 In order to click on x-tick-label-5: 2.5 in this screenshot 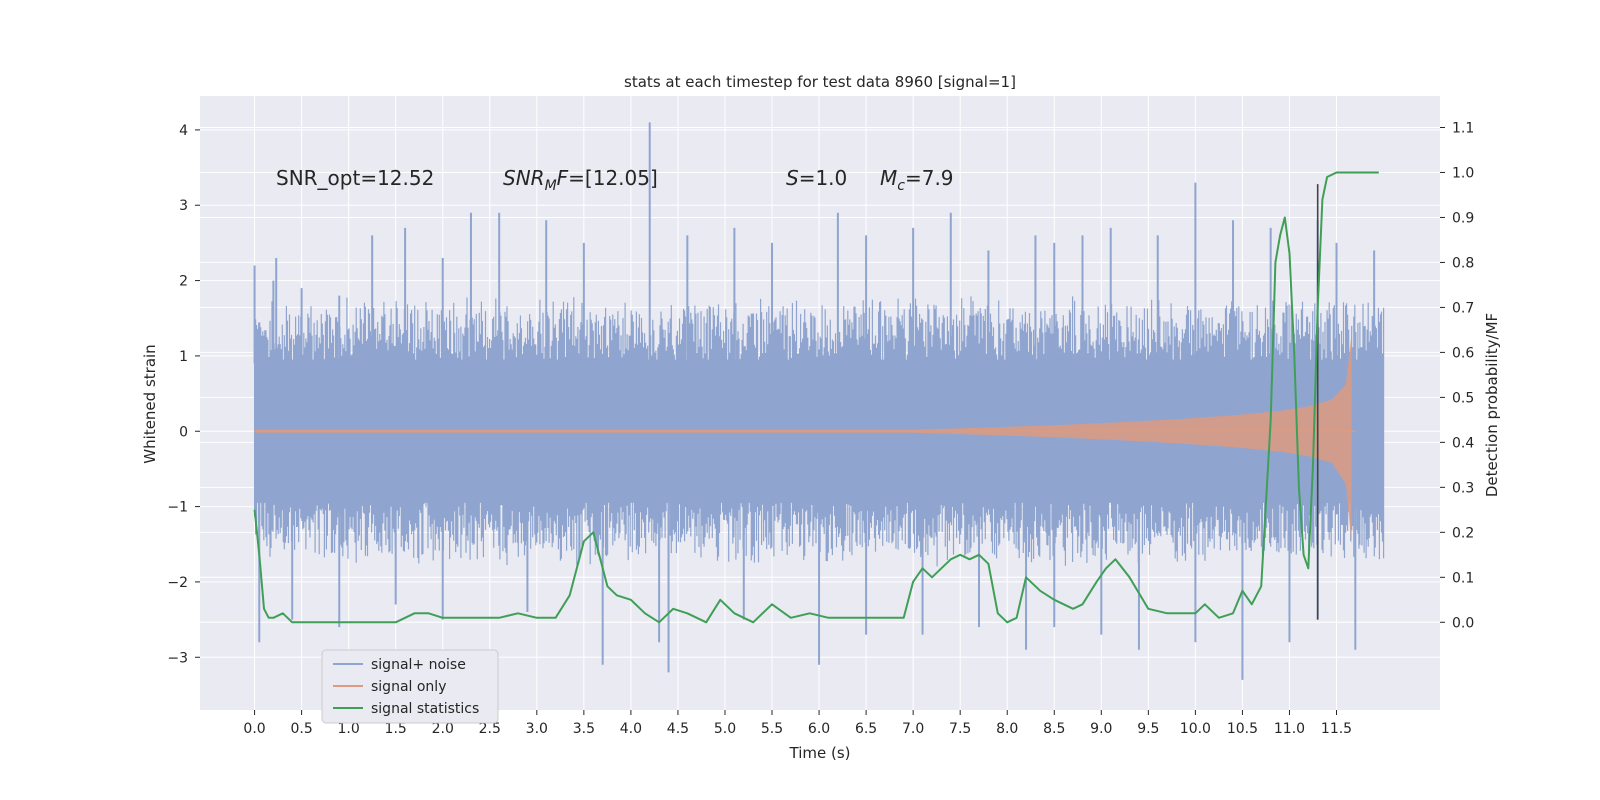, I will do `click(490, 729)`.